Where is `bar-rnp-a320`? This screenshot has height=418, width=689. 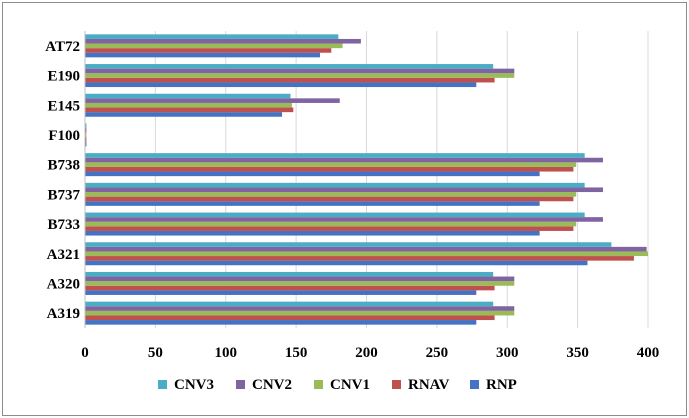 bar-rnp-a320 is located at coordinates (281, 292).